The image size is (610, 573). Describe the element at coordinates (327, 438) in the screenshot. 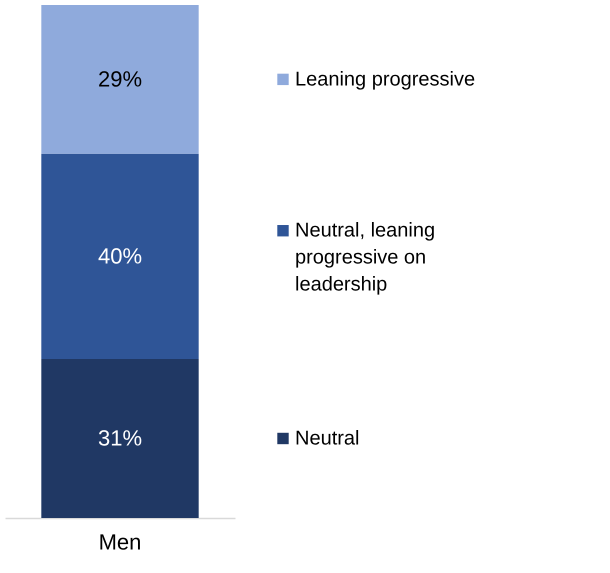

I see `legend-label: Neutral` at that location.